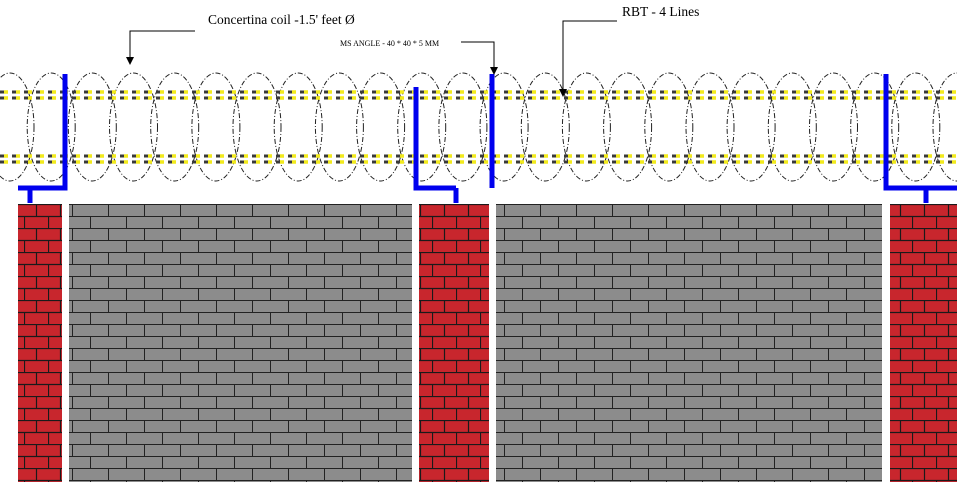  Describe the element at coordinates (478, 54) in the screenshot. I see `leader-angle` at that location.